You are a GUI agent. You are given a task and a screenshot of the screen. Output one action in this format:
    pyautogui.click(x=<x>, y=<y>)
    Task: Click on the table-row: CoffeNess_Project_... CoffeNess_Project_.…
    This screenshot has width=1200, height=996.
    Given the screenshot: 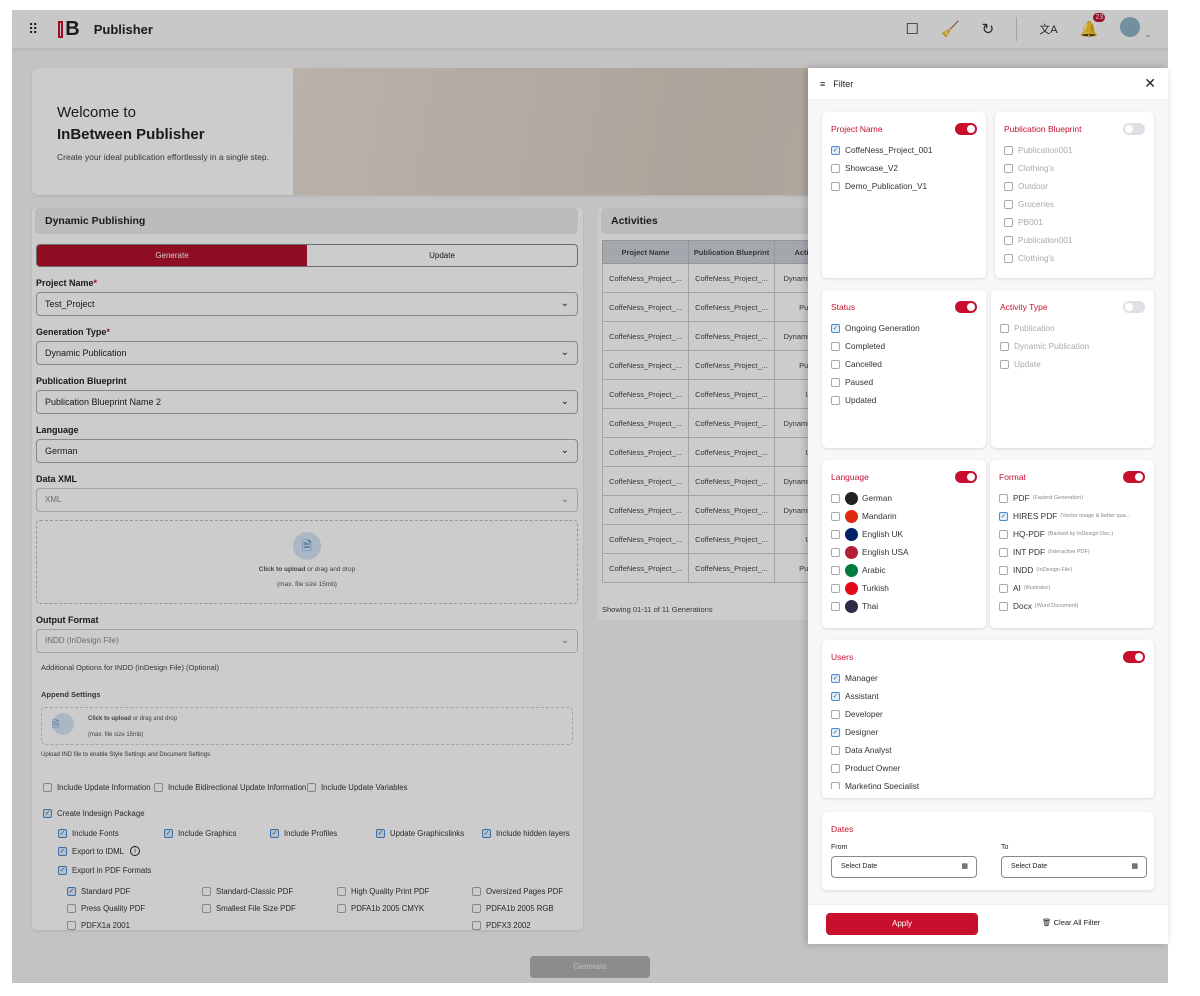 What is the action you would take?
    pyautogui.click(x=731, y=394)
    